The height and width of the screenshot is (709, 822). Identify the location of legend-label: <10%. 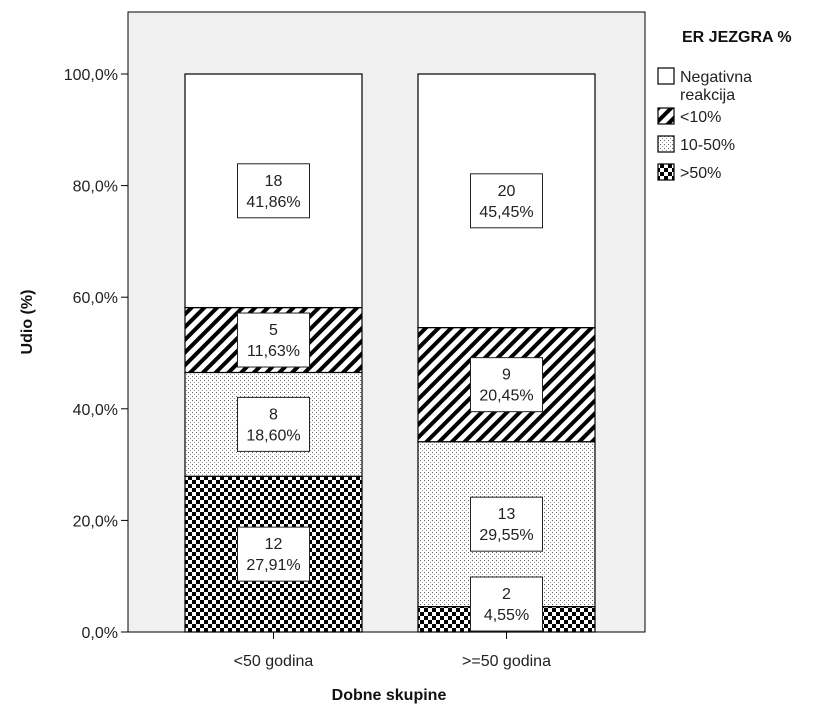
(700, 117).